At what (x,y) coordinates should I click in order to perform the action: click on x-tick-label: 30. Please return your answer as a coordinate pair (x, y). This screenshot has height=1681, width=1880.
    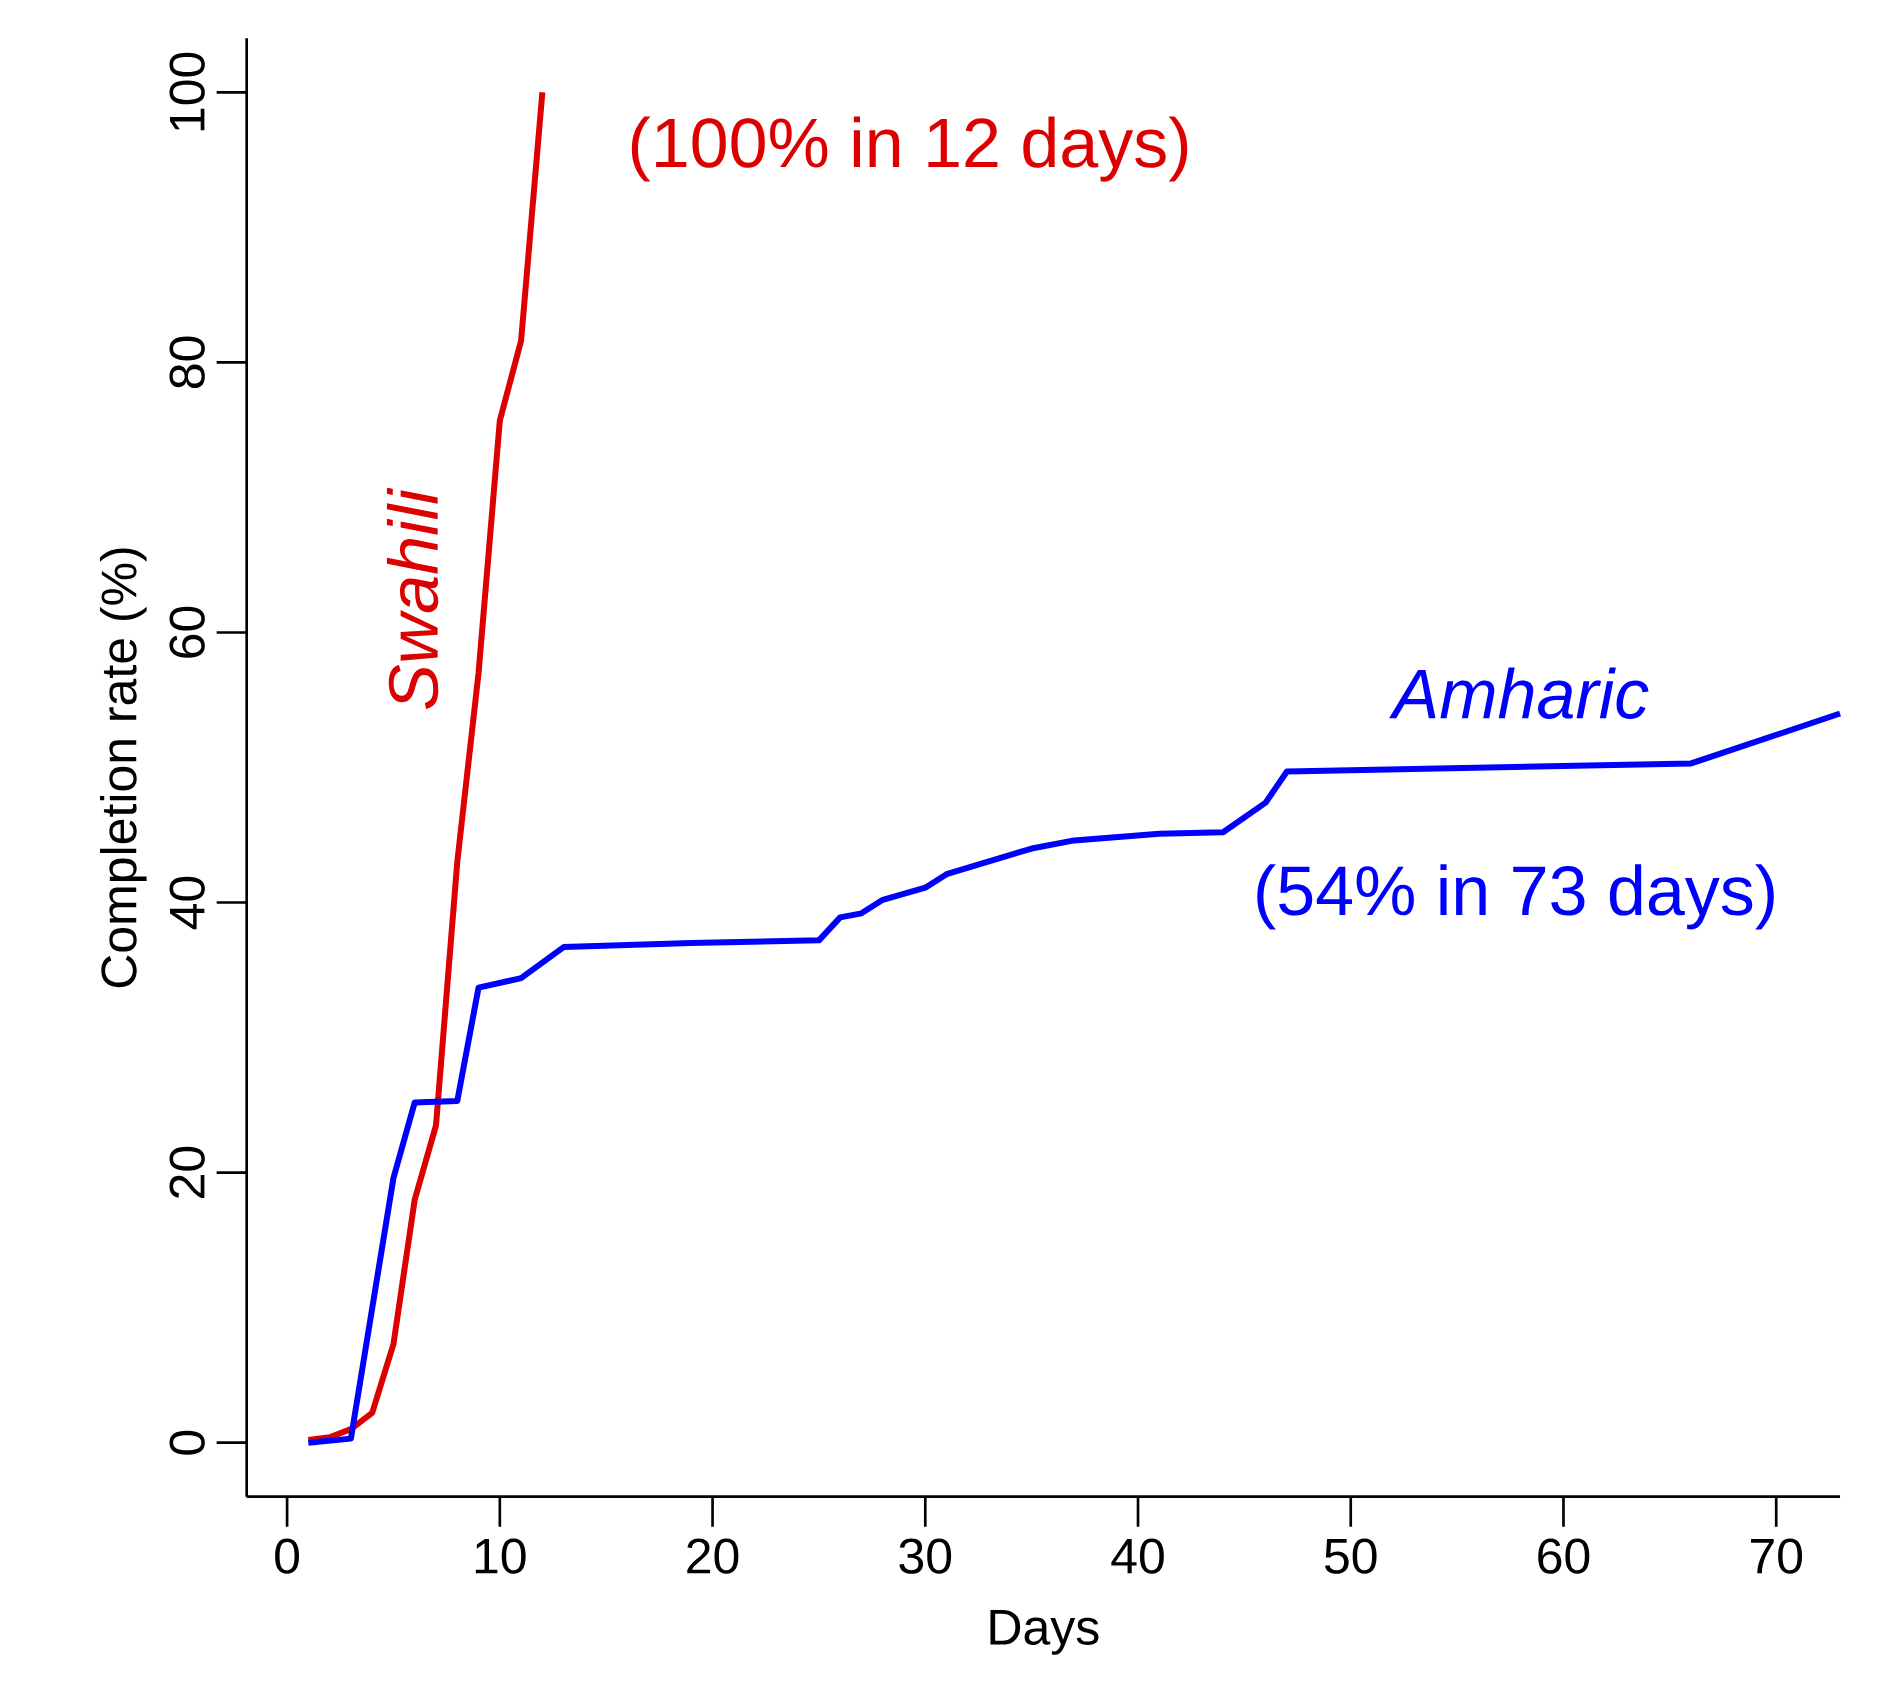
    Looking at the image, I should click on (925, 1556).